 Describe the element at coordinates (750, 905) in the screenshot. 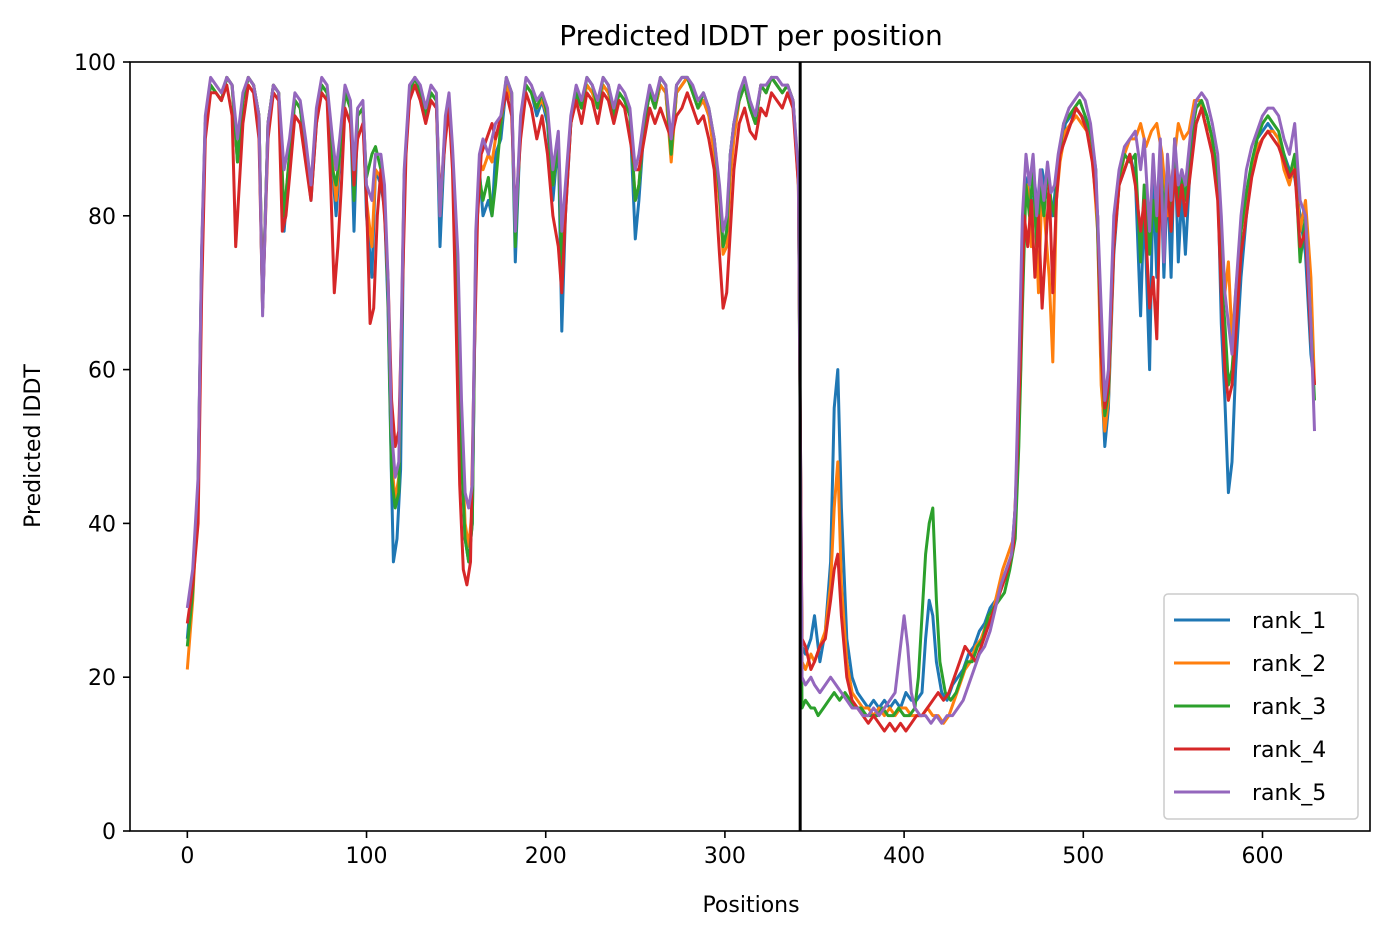

I see `x-axis-label: Positions` at that location.